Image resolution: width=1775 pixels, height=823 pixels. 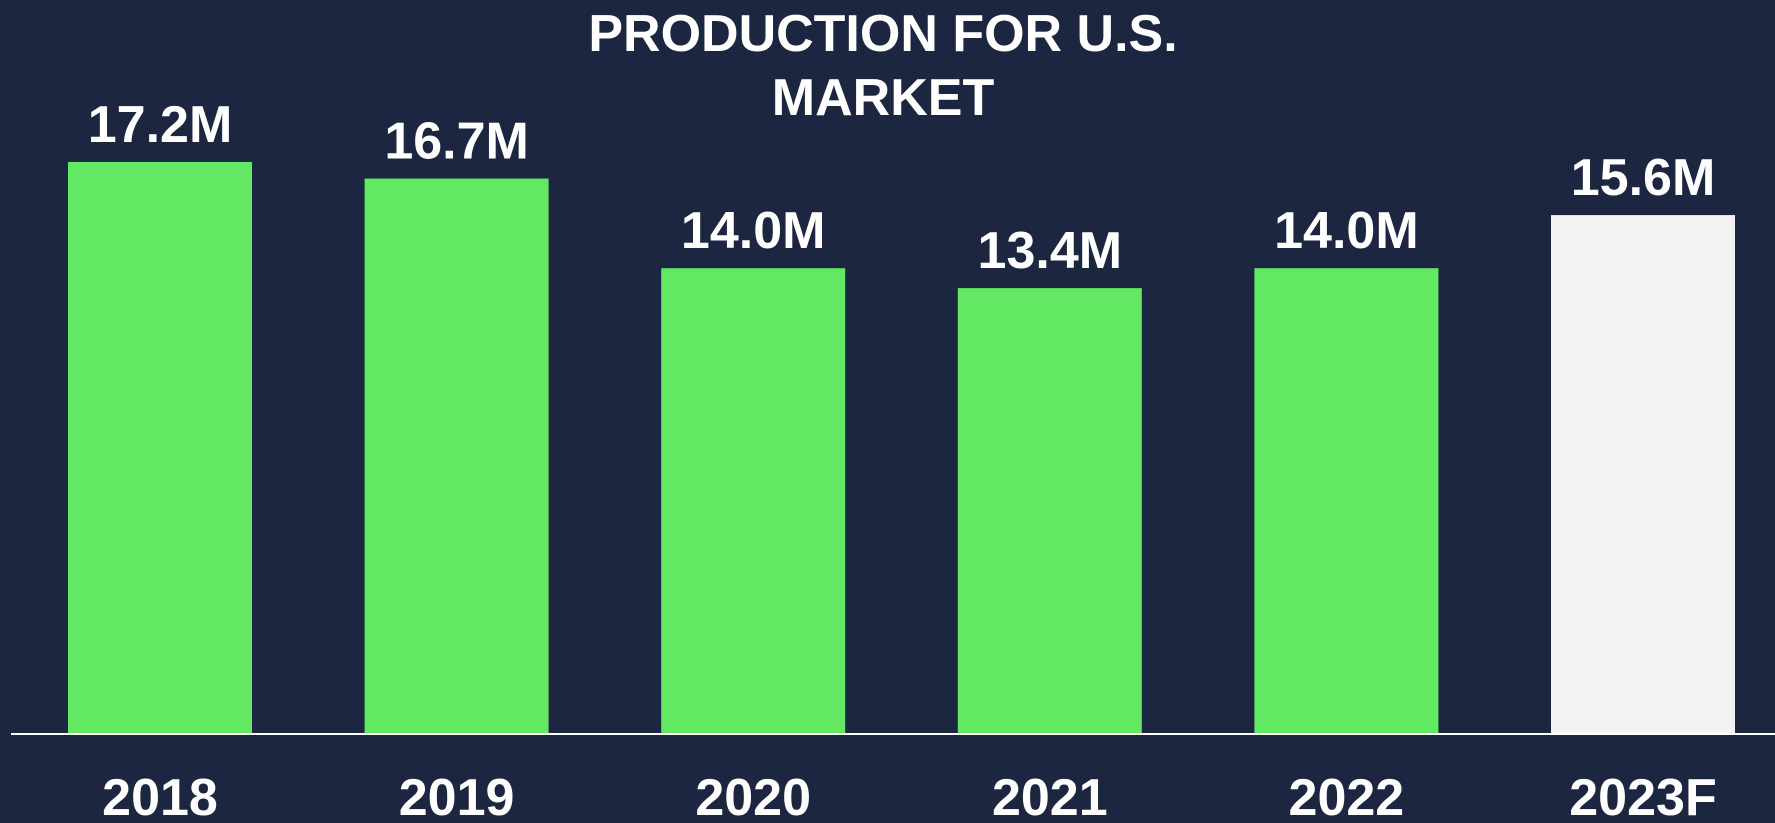 What do you see at coordinates (753, 796) in the screenshot?
I see `x-tick-label: 2020` at bounding box center [753, 796].